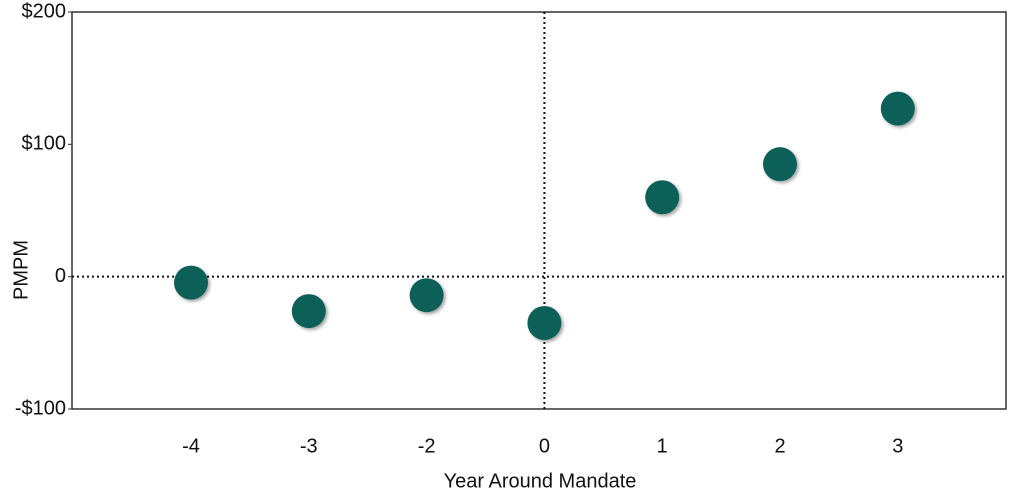 Image resolution: width=1024 pixels, height=493 pixels. I want to click on x-axis-label: Year Around Mandate, so click(540, 481).